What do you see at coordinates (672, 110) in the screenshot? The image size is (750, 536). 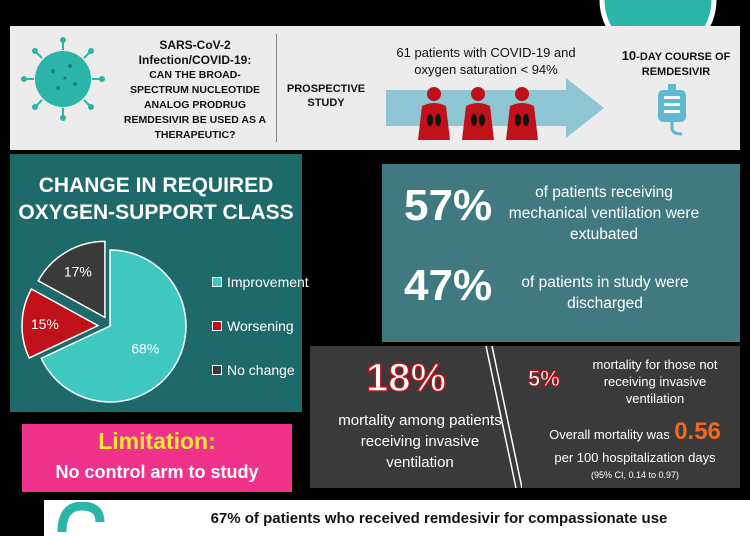 I see `iv-bag-icon` at bounding box center [672, 110].